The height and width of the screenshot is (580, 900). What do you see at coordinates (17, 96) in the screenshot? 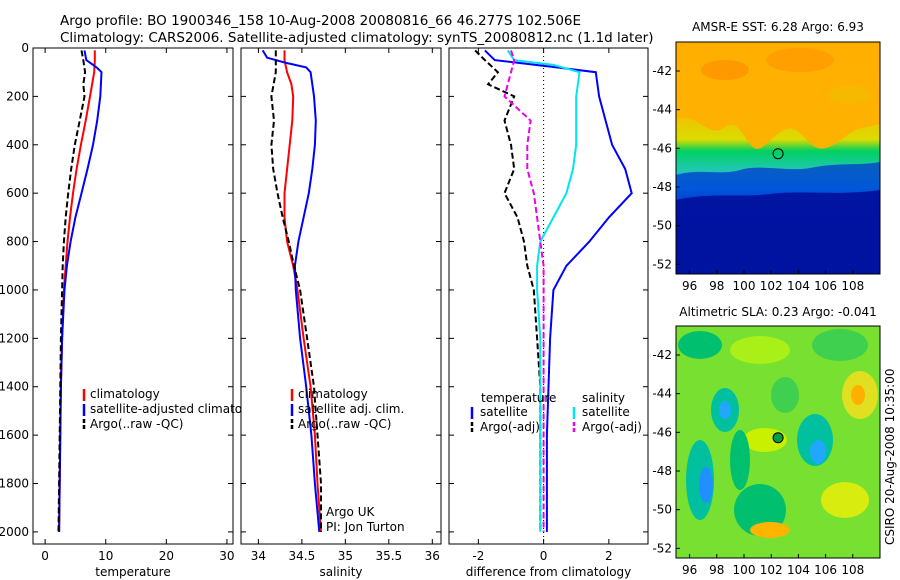
I see `y-tick-label: 200` at bounding box center [17, 96].